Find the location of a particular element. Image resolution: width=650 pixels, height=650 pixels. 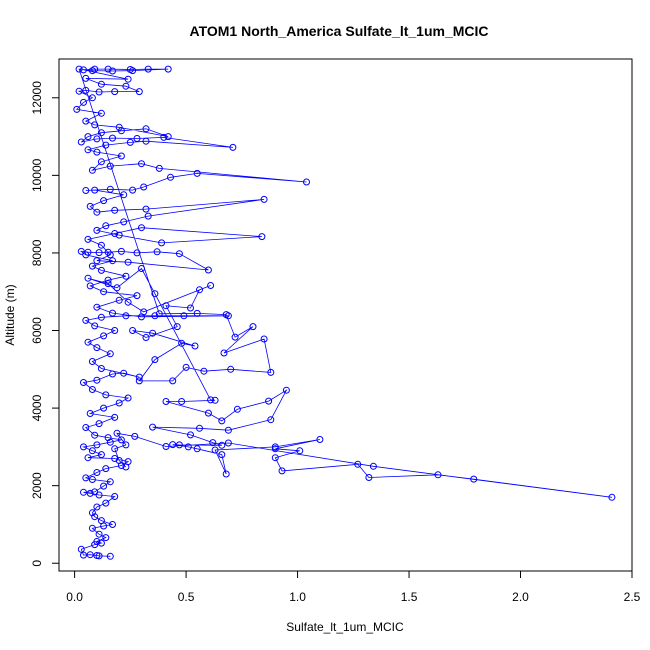

x-tick-label: 1.0 is located at coordinates (297, 597).